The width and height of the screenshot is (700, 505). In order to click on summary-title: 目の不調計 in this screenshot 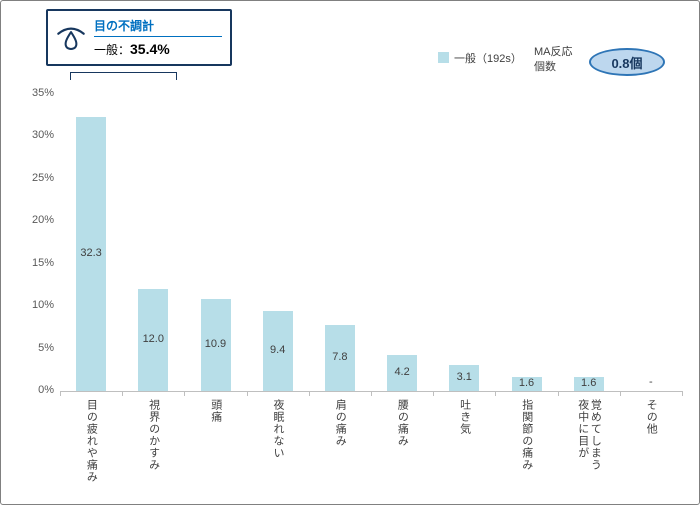, I will do `click(158, 27)`.